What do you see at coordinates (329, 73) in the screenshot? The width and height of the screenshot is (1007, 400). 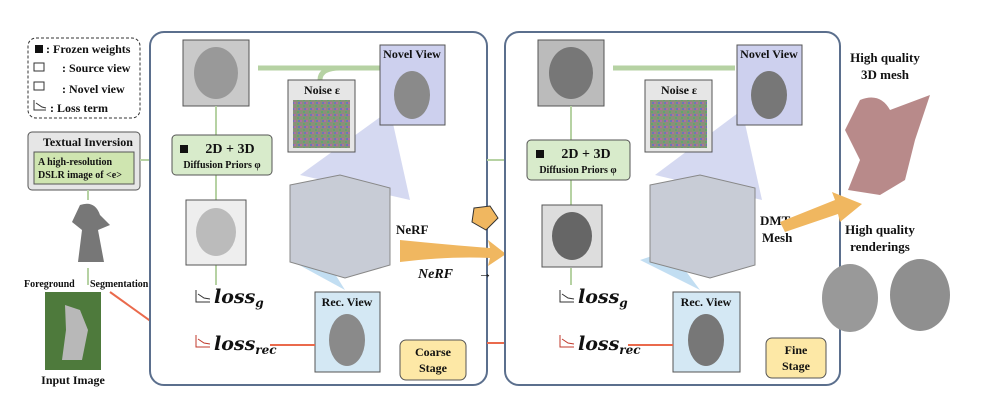 I see `arrow` at bounding box center [329, 73].